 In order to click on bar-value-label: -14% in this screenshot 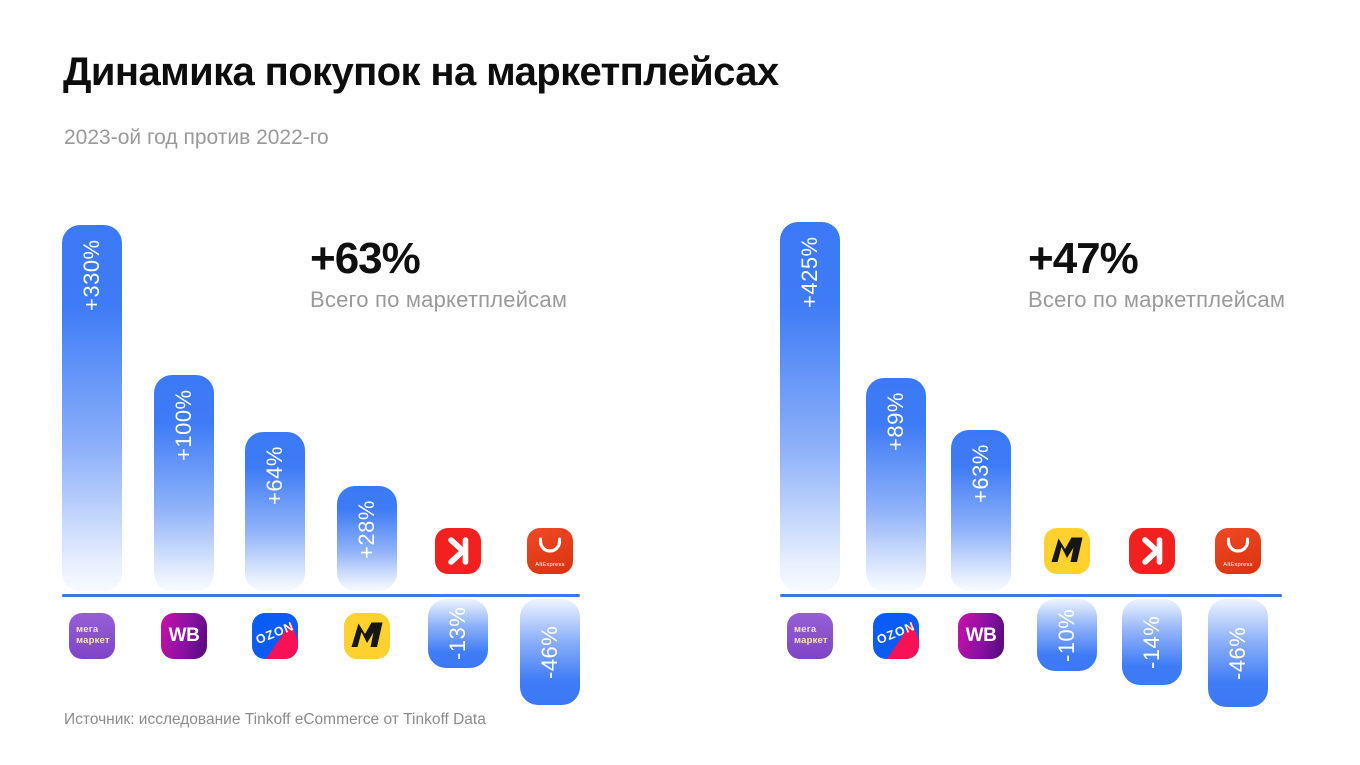, I will do `click(1151, 642)`.